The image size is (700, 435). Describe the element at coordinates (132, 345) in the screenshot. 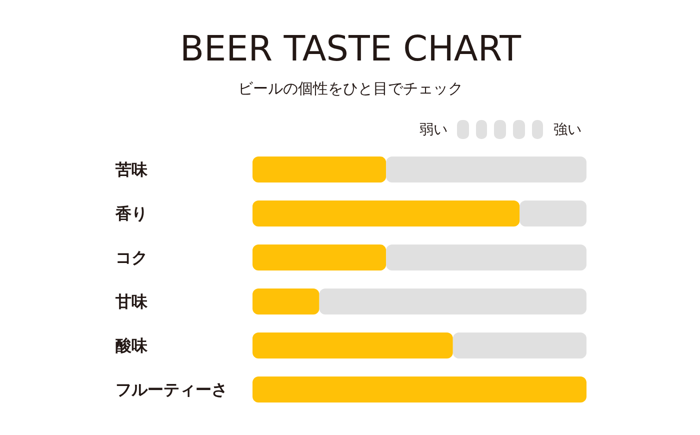

I see `y-tick-label: 酸味` at that location.